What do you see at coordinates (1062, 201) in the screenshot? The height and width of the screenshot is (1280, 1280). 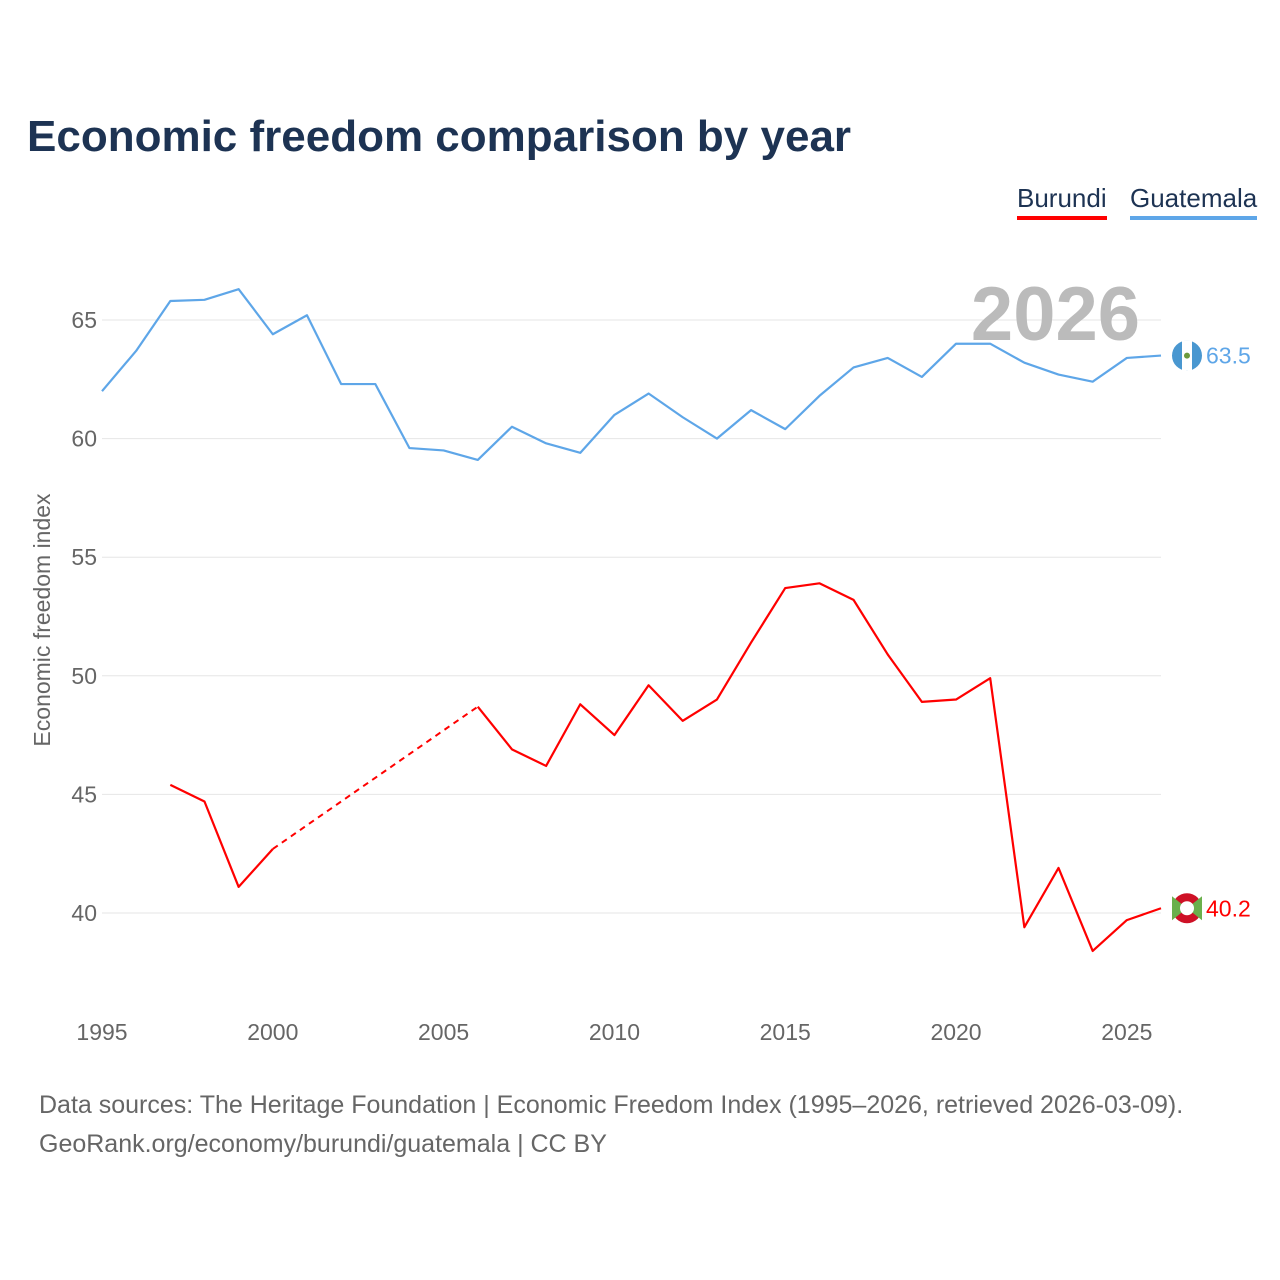 I see `legend-burundi: Burundi` at bounding box center [1062, 201].